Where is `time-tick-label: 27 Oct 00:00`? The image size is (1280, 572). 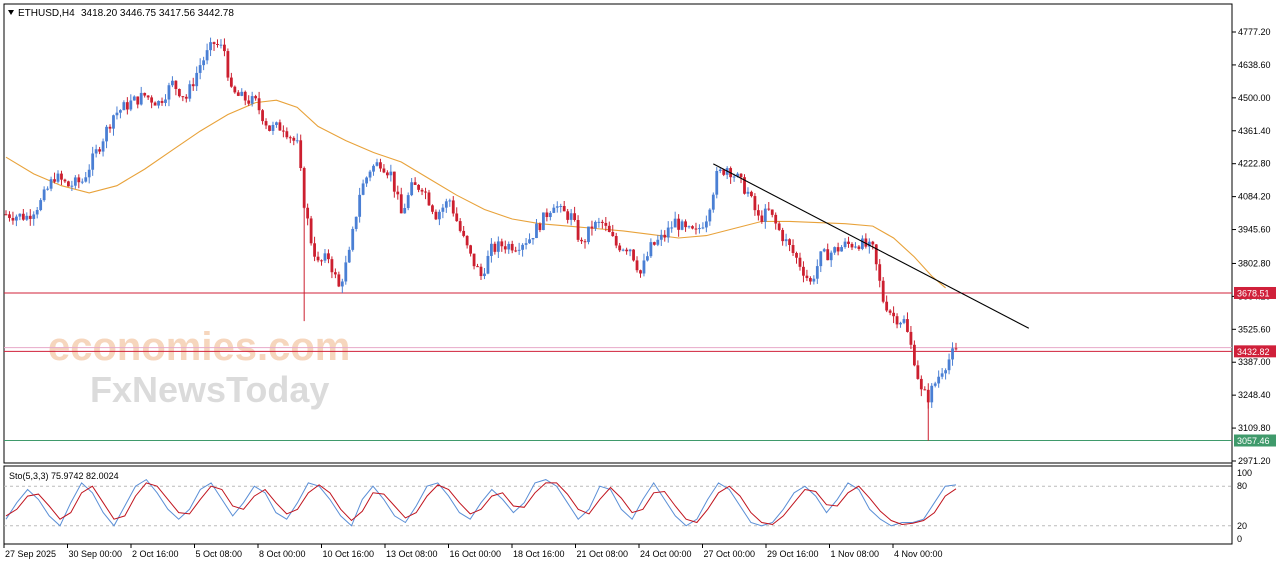 time-tick-label: 27 Oct 00:00 is located at coordinates (730, 554).